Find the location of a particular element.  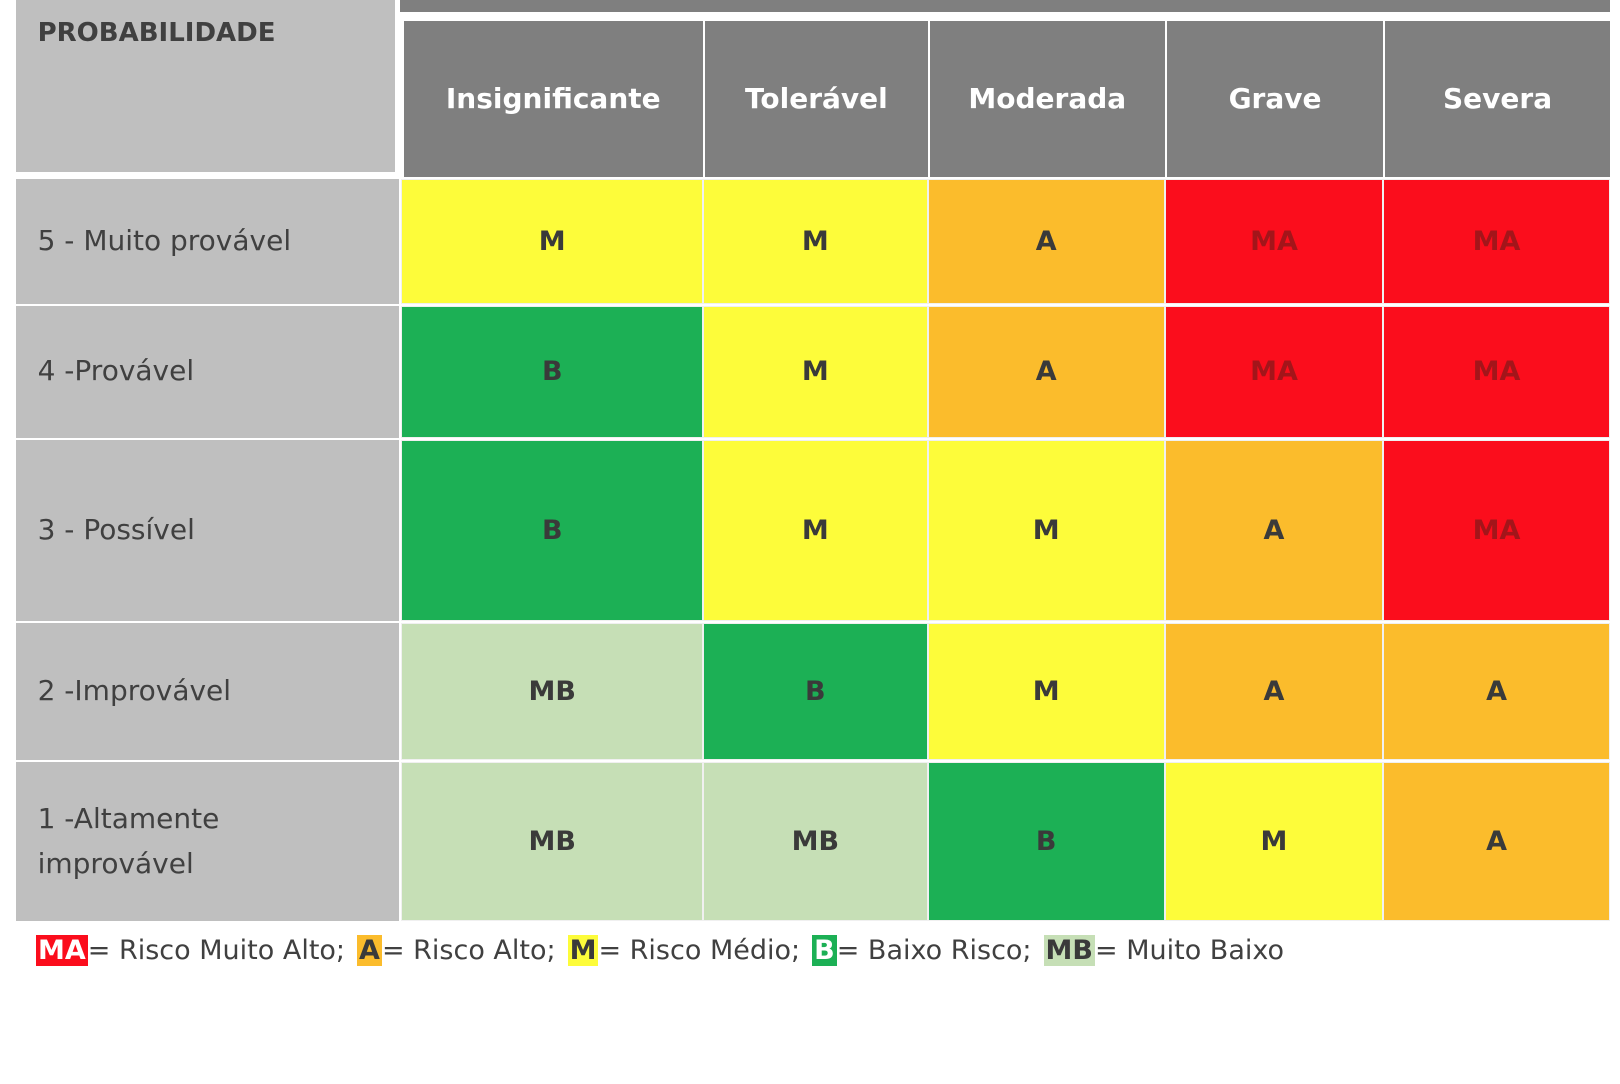

legend-code: A is located at coordinates (369, 950).